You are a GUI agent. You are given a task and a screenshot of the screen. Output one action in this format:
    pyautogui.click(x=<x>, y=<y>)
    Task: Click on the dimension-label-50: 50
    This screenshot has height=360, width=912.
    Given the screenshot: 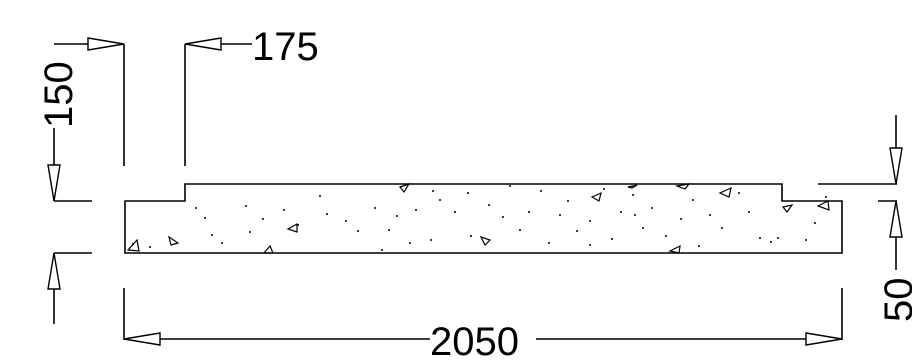 What is the action you would take?
    pyautogui.click(x=894, y=300)
    